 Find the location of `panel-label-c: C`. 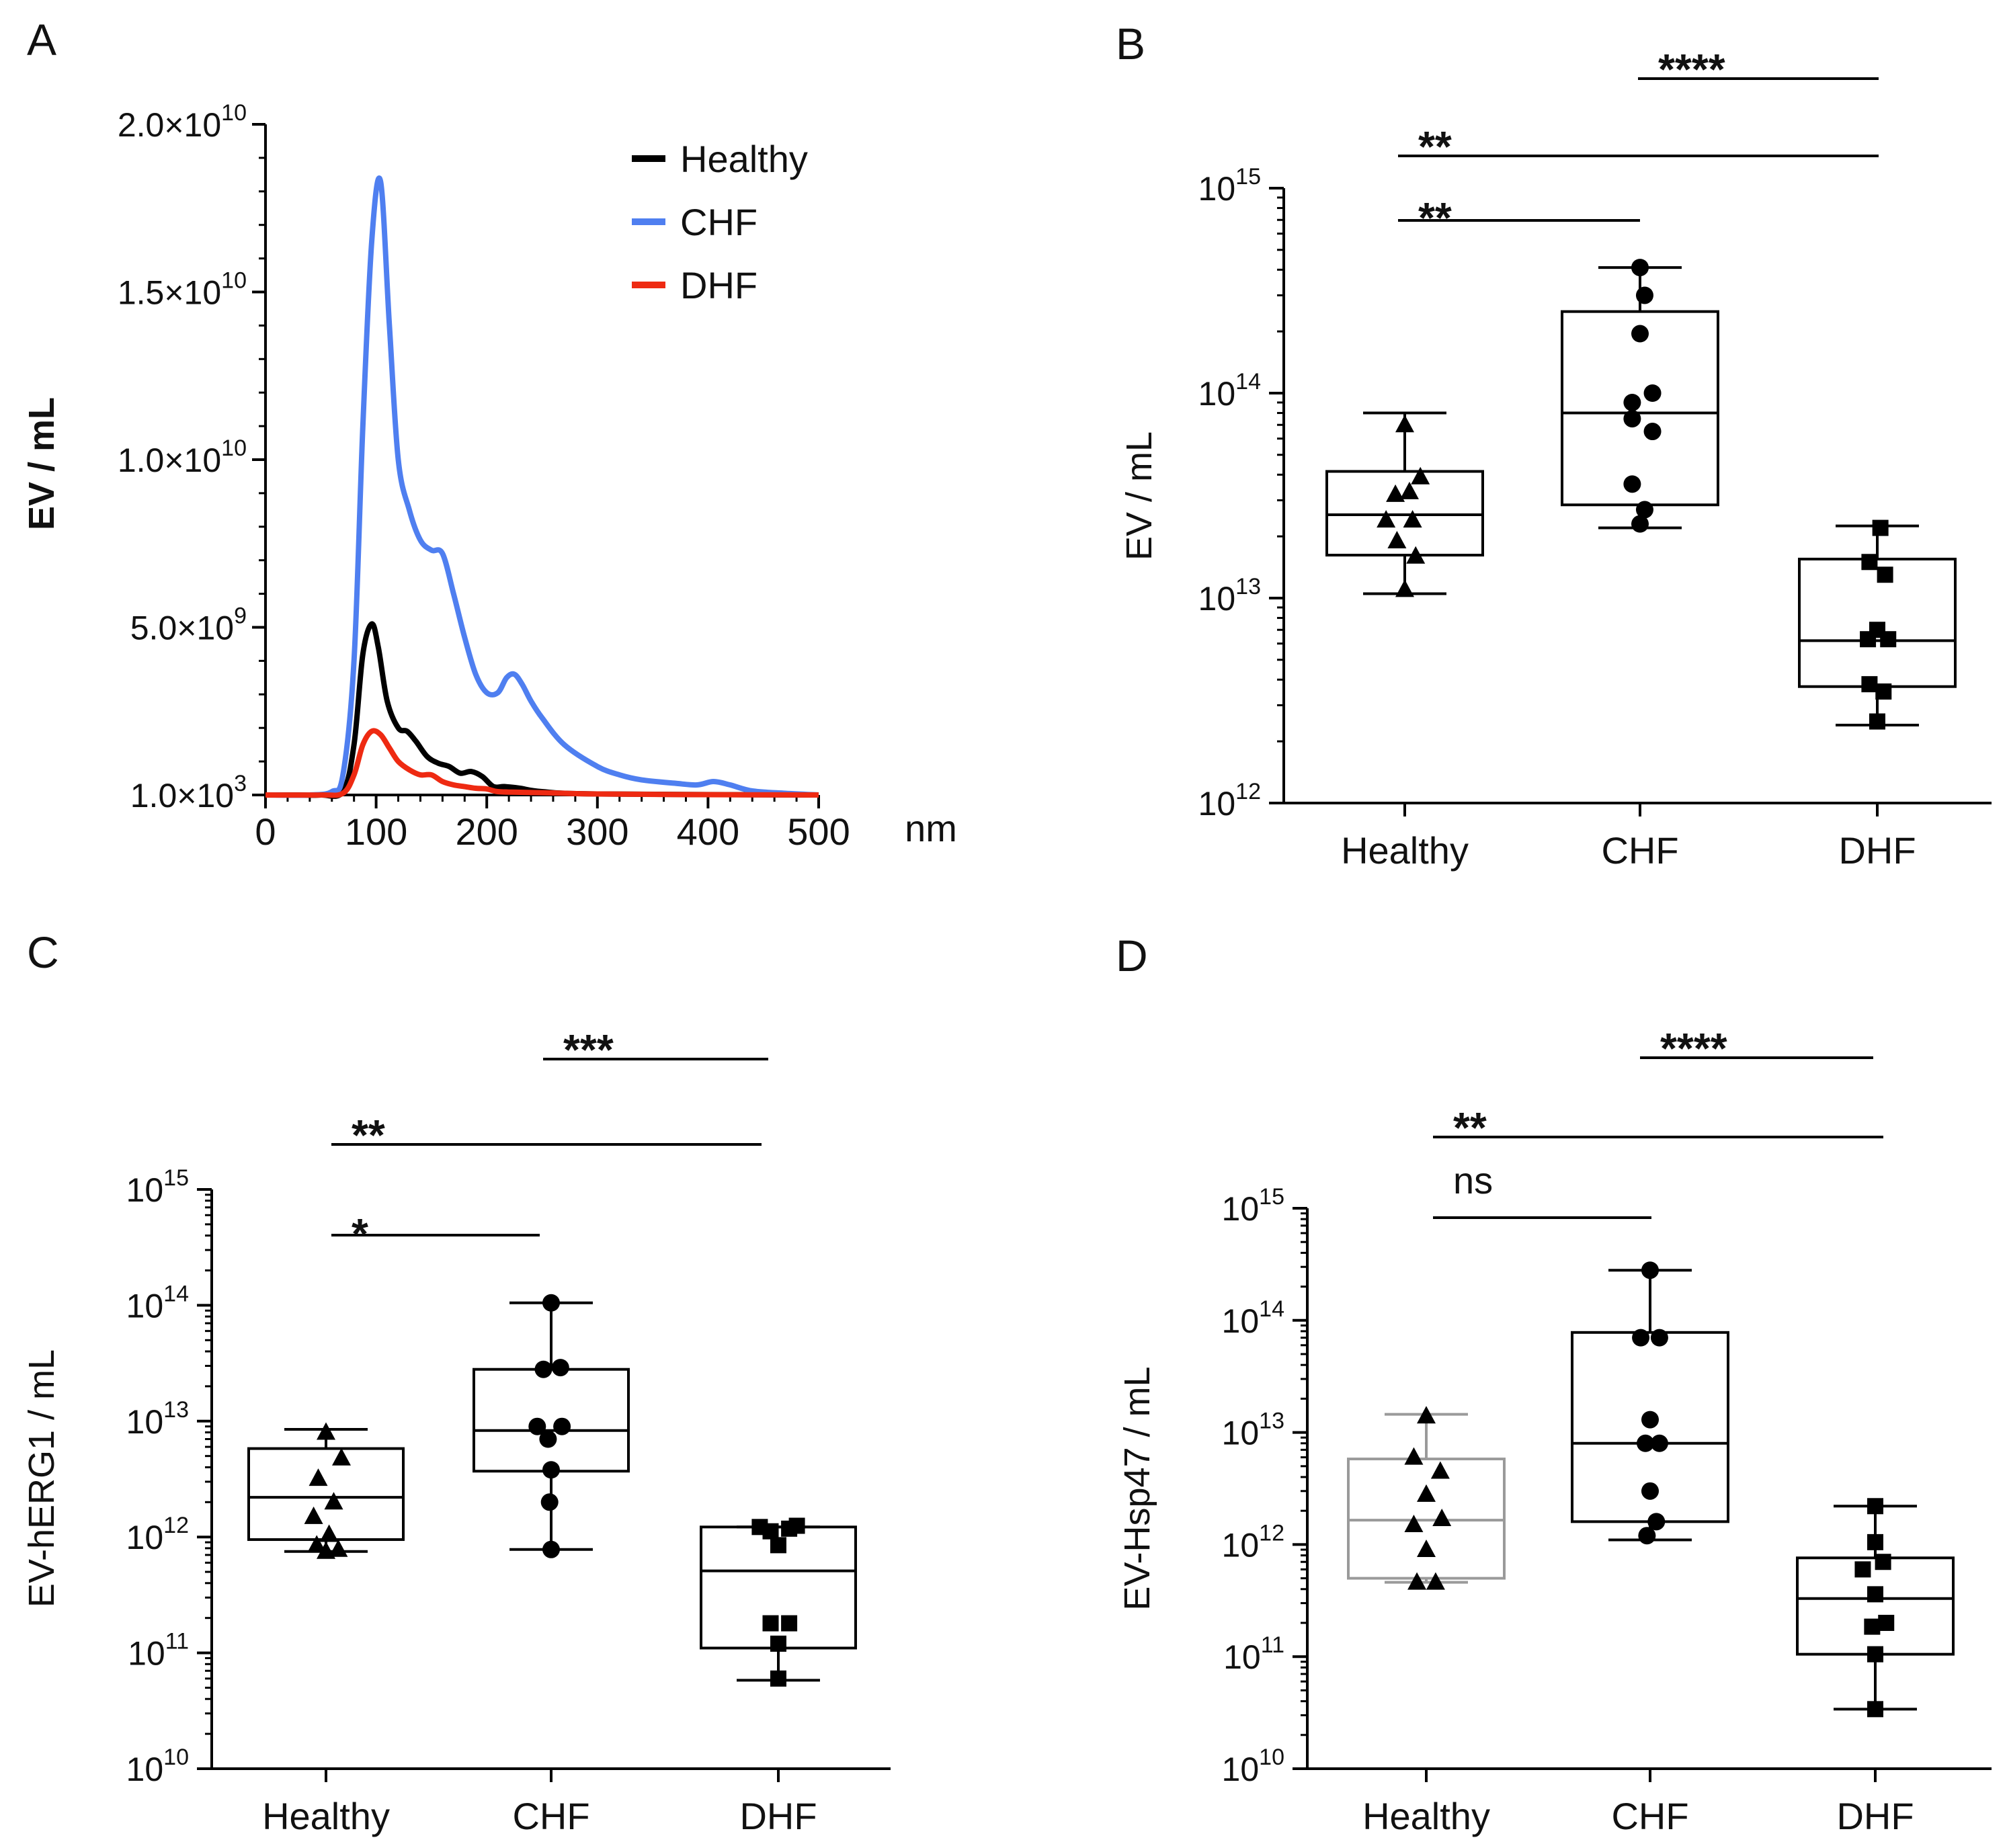

panel-label-c: C is located at coordinates (43, 952).